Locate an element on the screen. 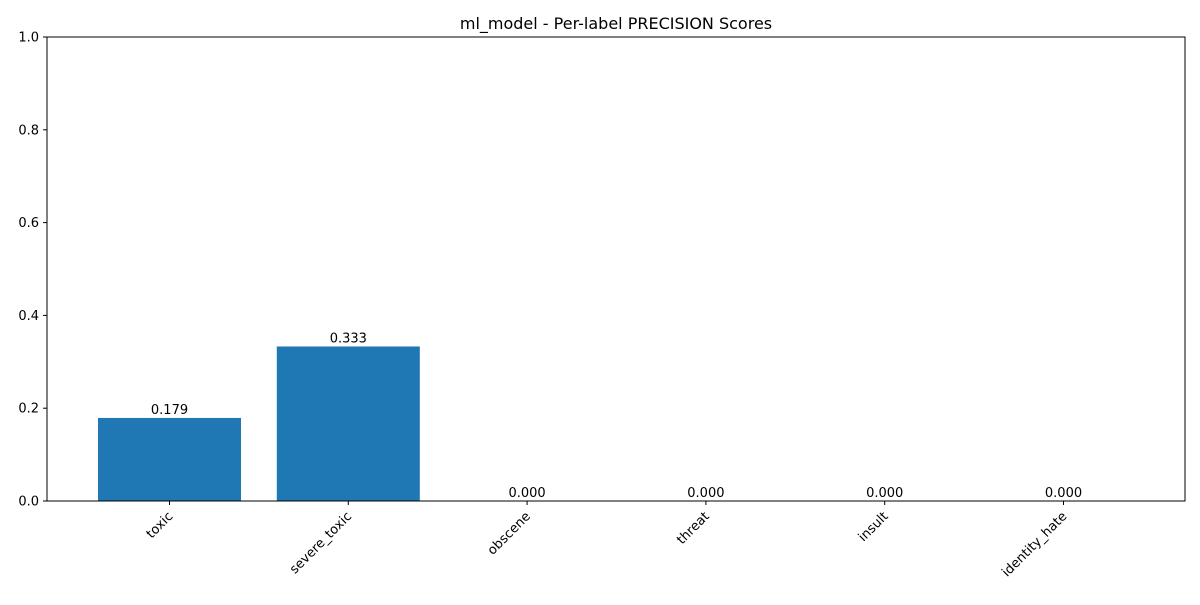 This screenshot has width=1200, height=605. x-tick-label-toxic: toxic is located at coordinates (160, 525).